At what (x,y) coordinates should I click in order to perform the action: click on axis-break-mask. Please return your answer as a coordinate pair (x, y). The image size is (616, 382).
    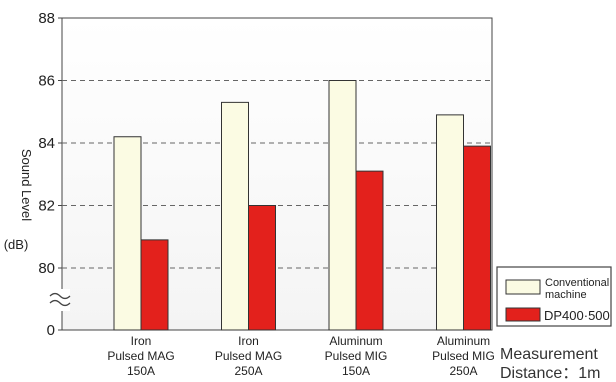
    Looking at the image, I should click on (59, 300).